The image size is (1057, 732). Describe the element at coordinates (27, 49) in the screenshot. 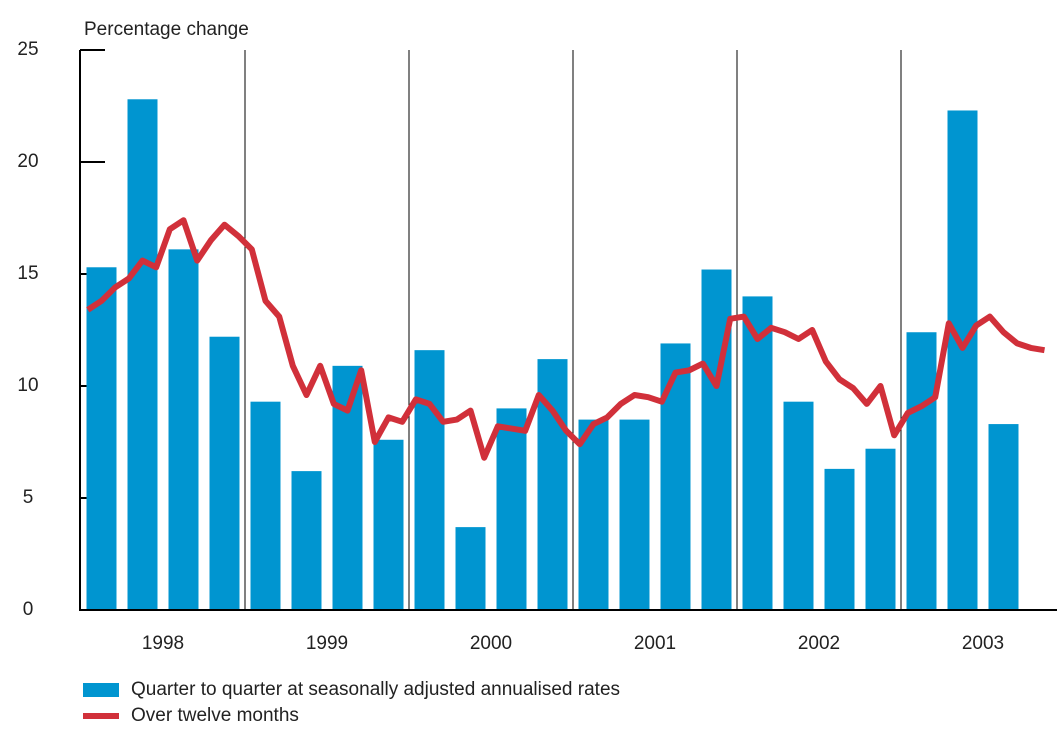

I see `y-tick-label: 25` at that location.